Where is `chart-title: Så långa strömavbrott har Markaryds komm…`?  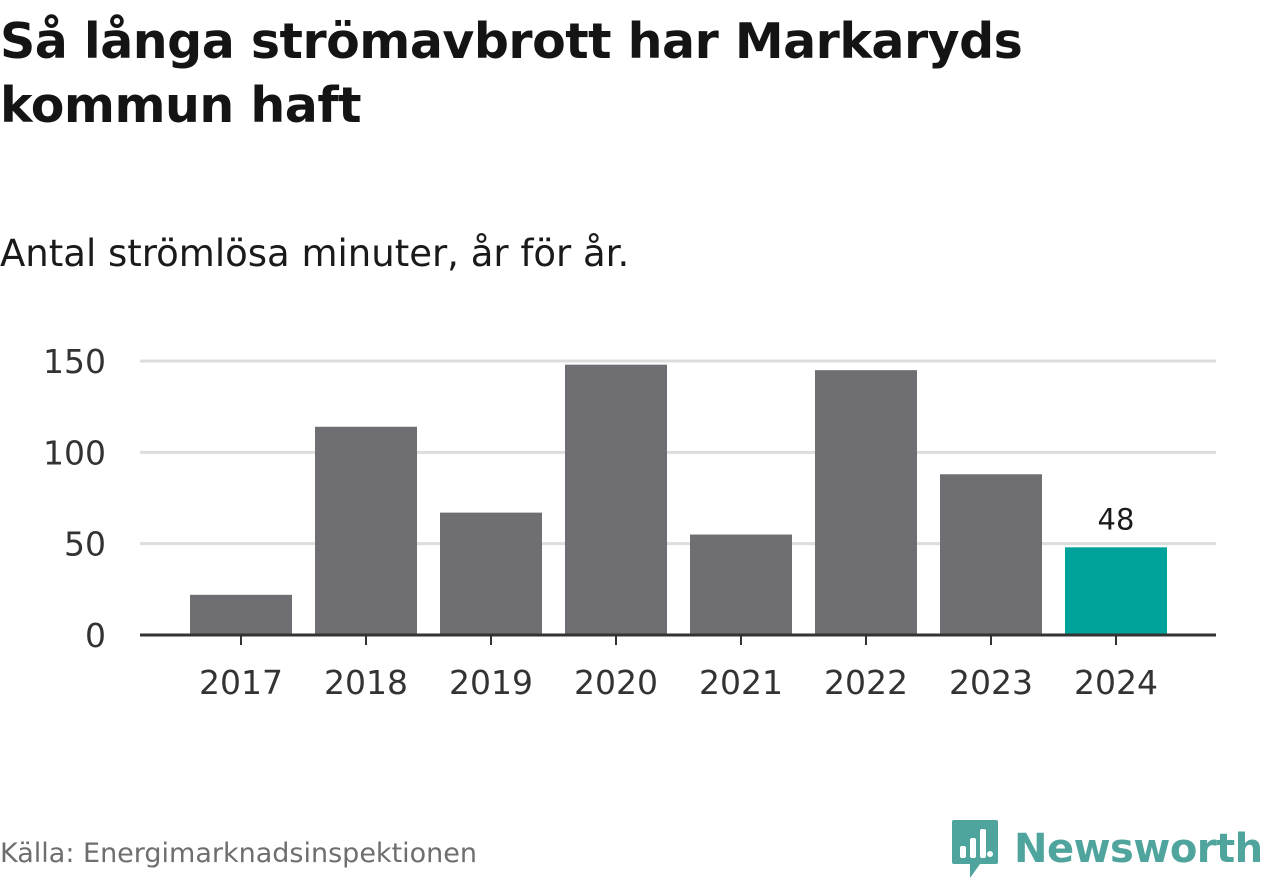 chart-title: Så långa strömavbrott har Markaryds komm… is located at coordinates (511, 73).